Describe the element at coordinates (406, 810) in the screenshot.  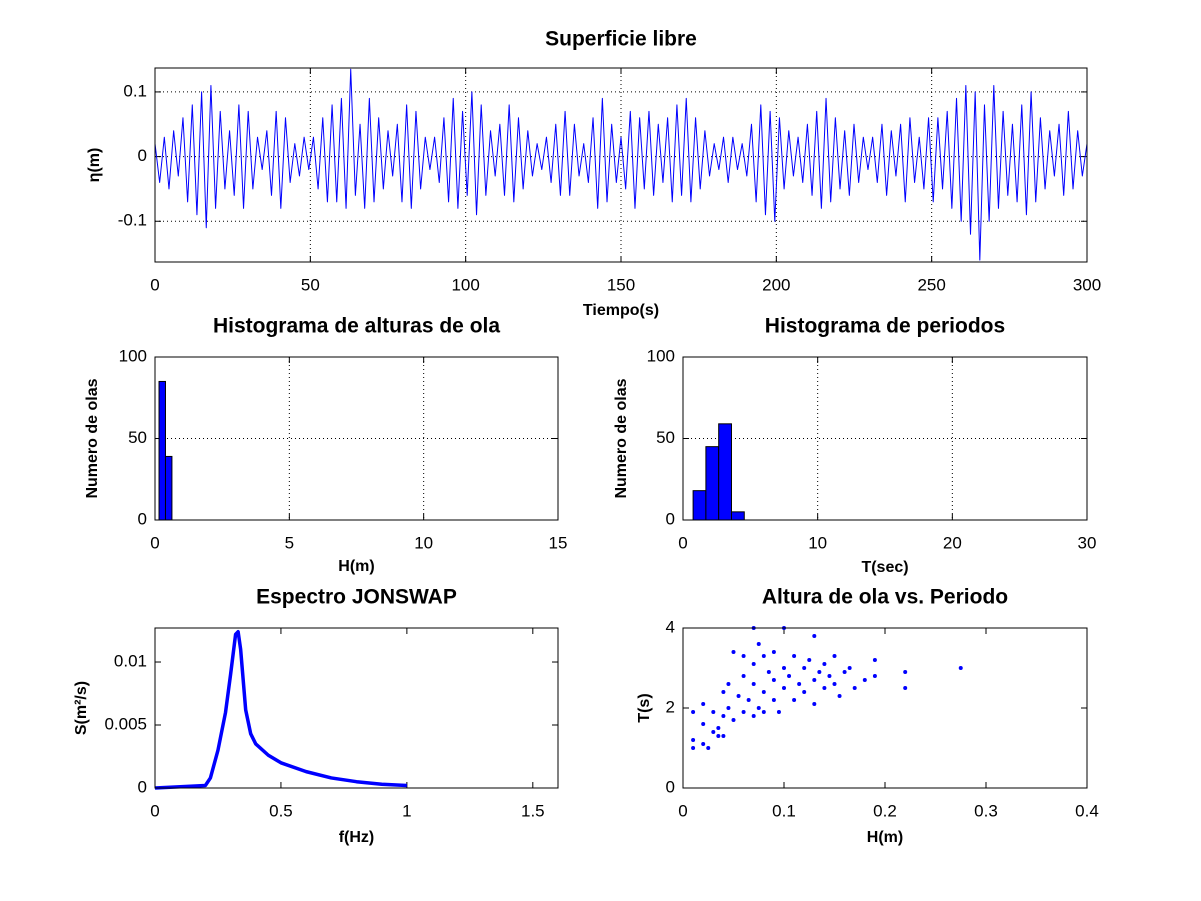
I see `x-tick-label: 1` at that location.